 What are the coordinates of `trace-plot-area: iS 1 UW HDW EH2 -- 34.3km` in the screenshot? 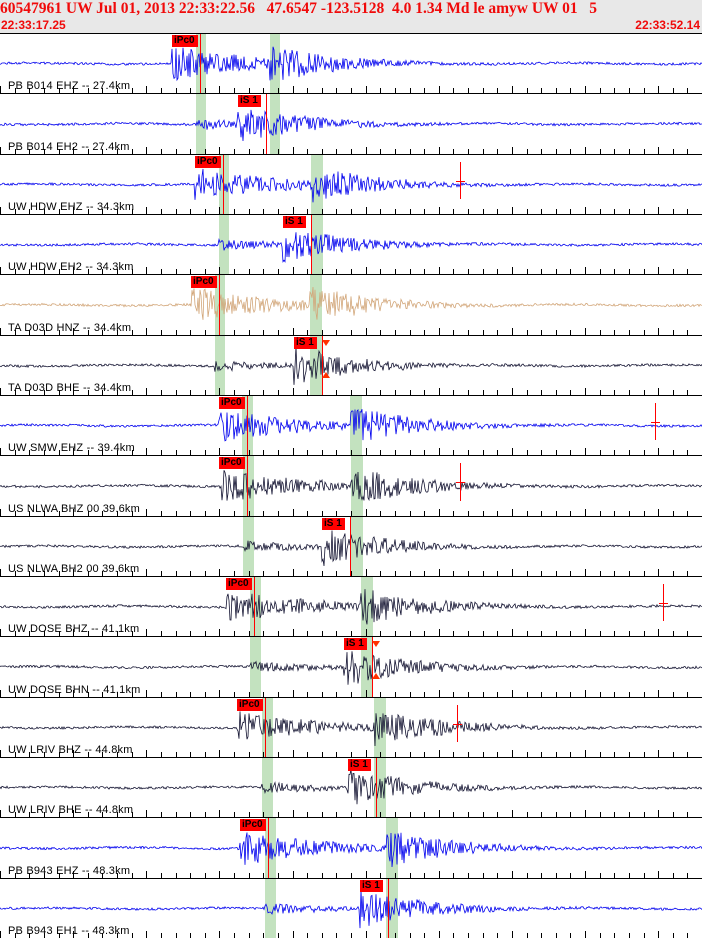 It's located at (351, 244).